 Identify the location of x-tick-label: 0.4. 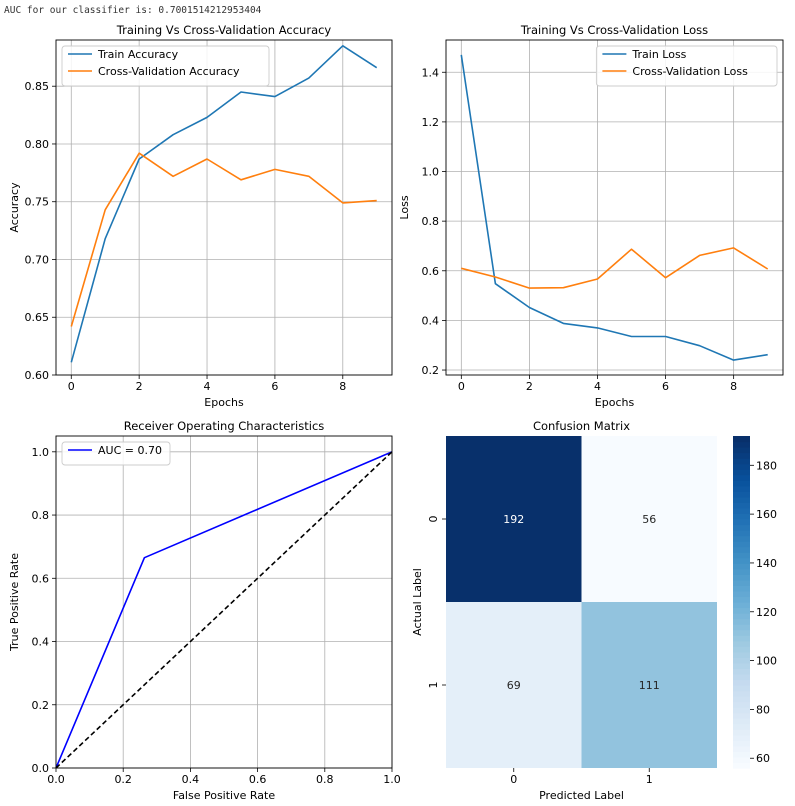
(191, 779).